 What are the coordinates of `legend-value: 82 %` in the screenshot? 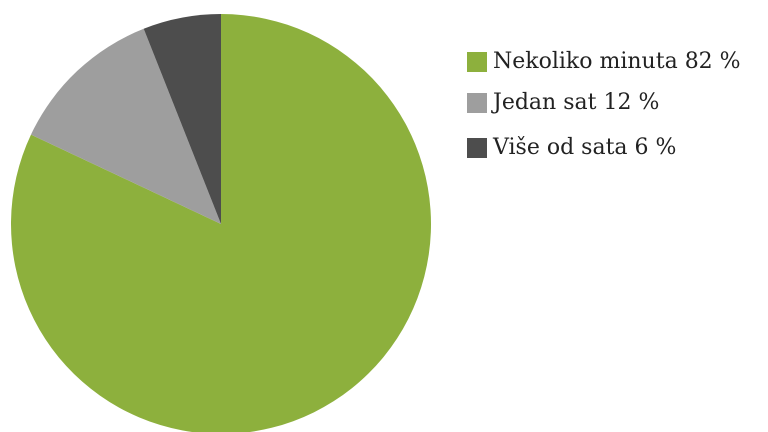 It's located at (713, 61).